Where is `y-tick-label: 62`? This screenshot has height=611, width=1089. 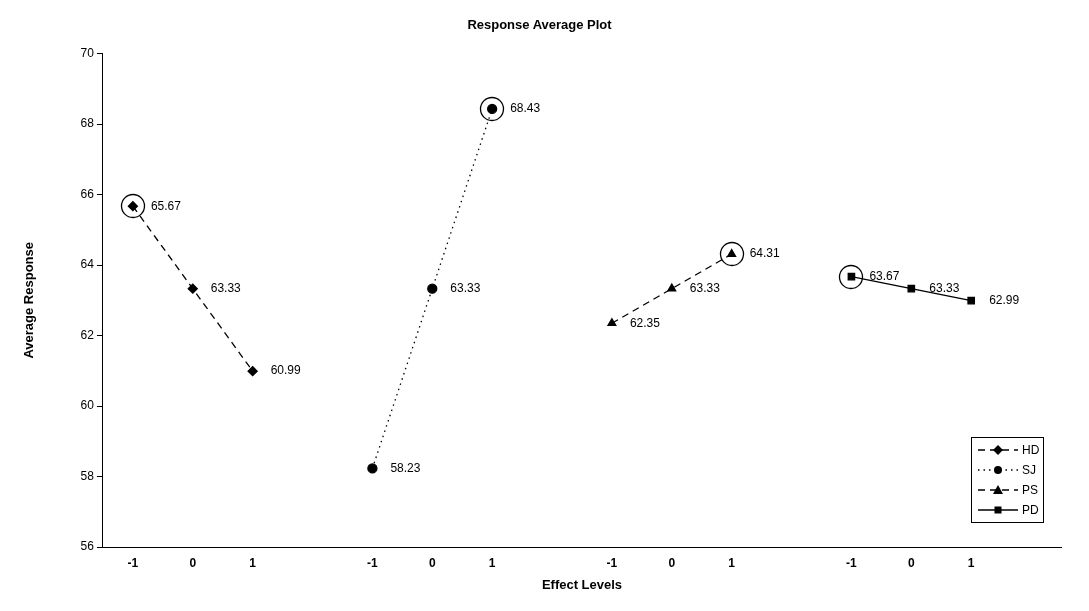
y-tick-label: 62 is located at coordinates (87, 334).